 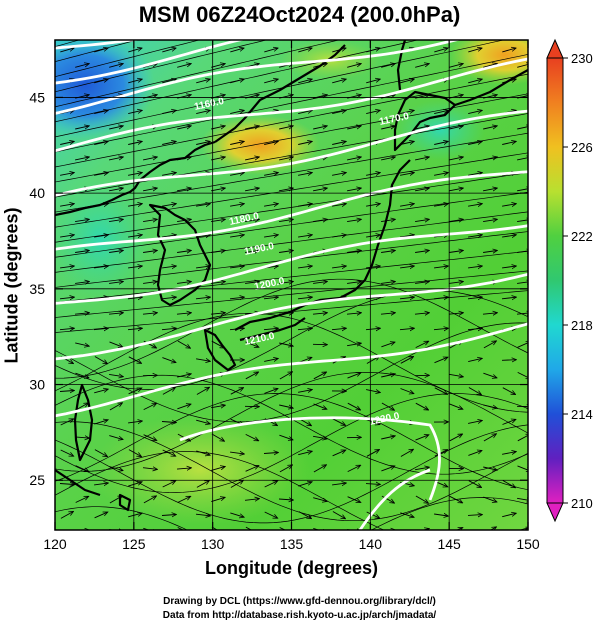 What do you see at coordinates (555, 280) in the screenshot?
I see `colorbar-body` at bounding box center [555, 280].